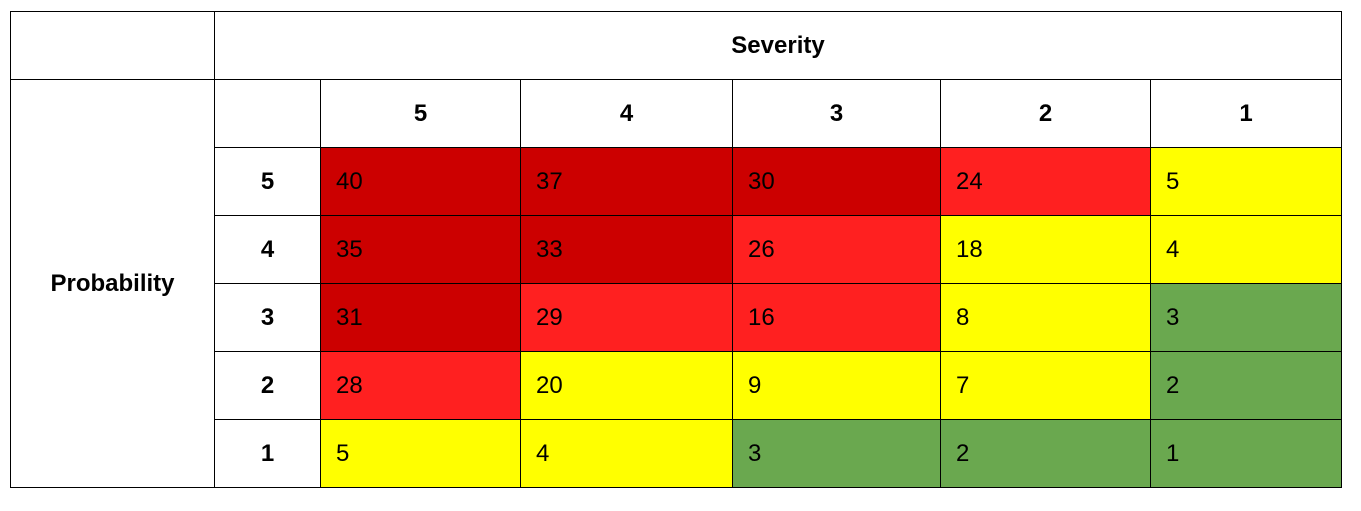 This screenshot has height=511, width=1361. What do you see at coordinates (1246, 113) in the screenshot?
I see `severity-level: 1` at bounding box center [1246, 113].